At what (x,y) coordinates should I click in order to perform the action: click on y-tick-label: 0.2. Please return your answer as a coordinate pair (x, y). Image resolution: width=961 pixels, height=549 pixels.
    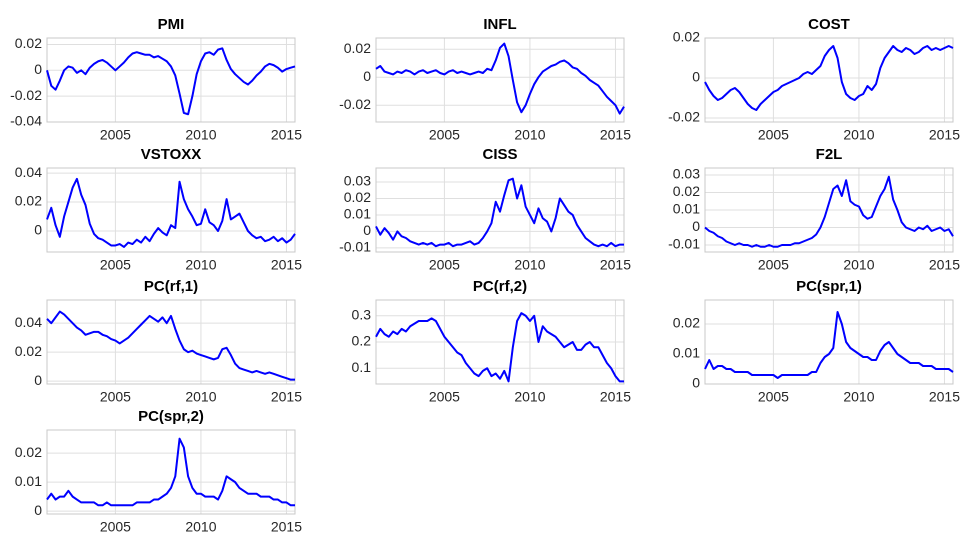
    Looking at the image, I should click on (362, 341).